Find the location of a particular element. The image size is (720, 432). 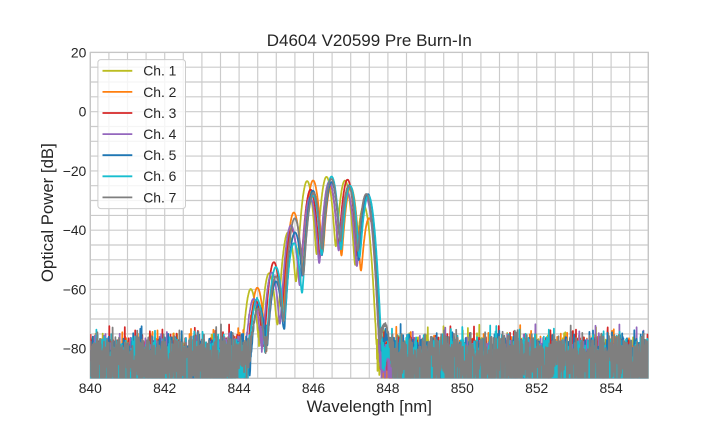

svg-text: Ch. 3 is located at coordinates (159, 113).